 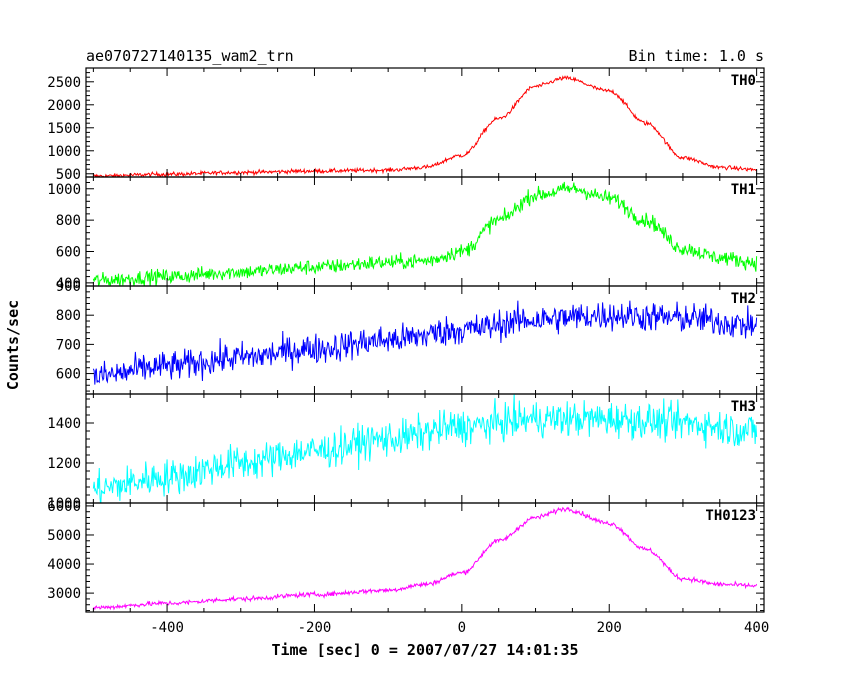 I want to click on y-tick-label: 1200, so click(x=64, y=464).